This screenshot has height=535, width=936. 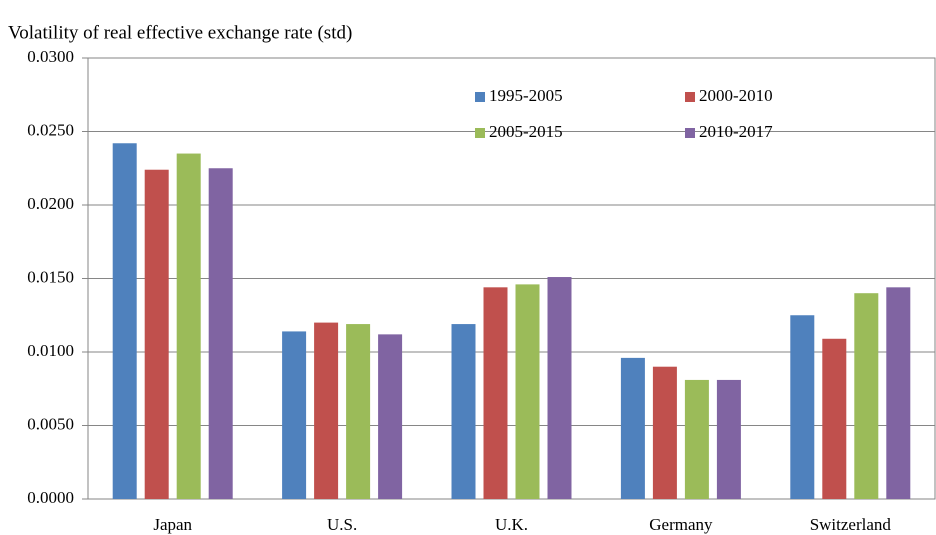 I want to click on legend-label: 2010-2017, so click(x=736, y=131).